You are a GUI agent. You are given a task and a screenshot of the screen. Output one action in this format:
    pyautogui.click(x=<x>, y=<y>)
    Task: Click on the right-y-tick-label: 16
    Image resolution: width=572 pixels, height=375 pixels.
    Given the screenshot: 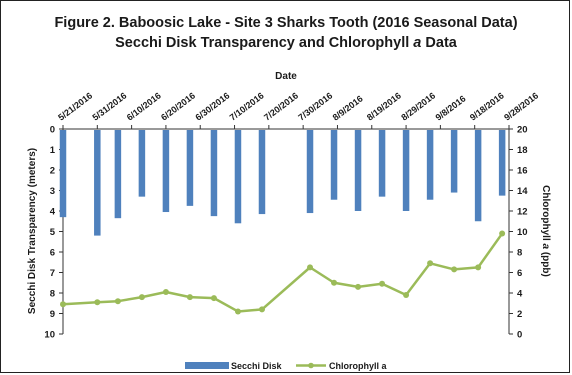 What is the action you would take?
    pyautogui.click(x=522, y=171)
    